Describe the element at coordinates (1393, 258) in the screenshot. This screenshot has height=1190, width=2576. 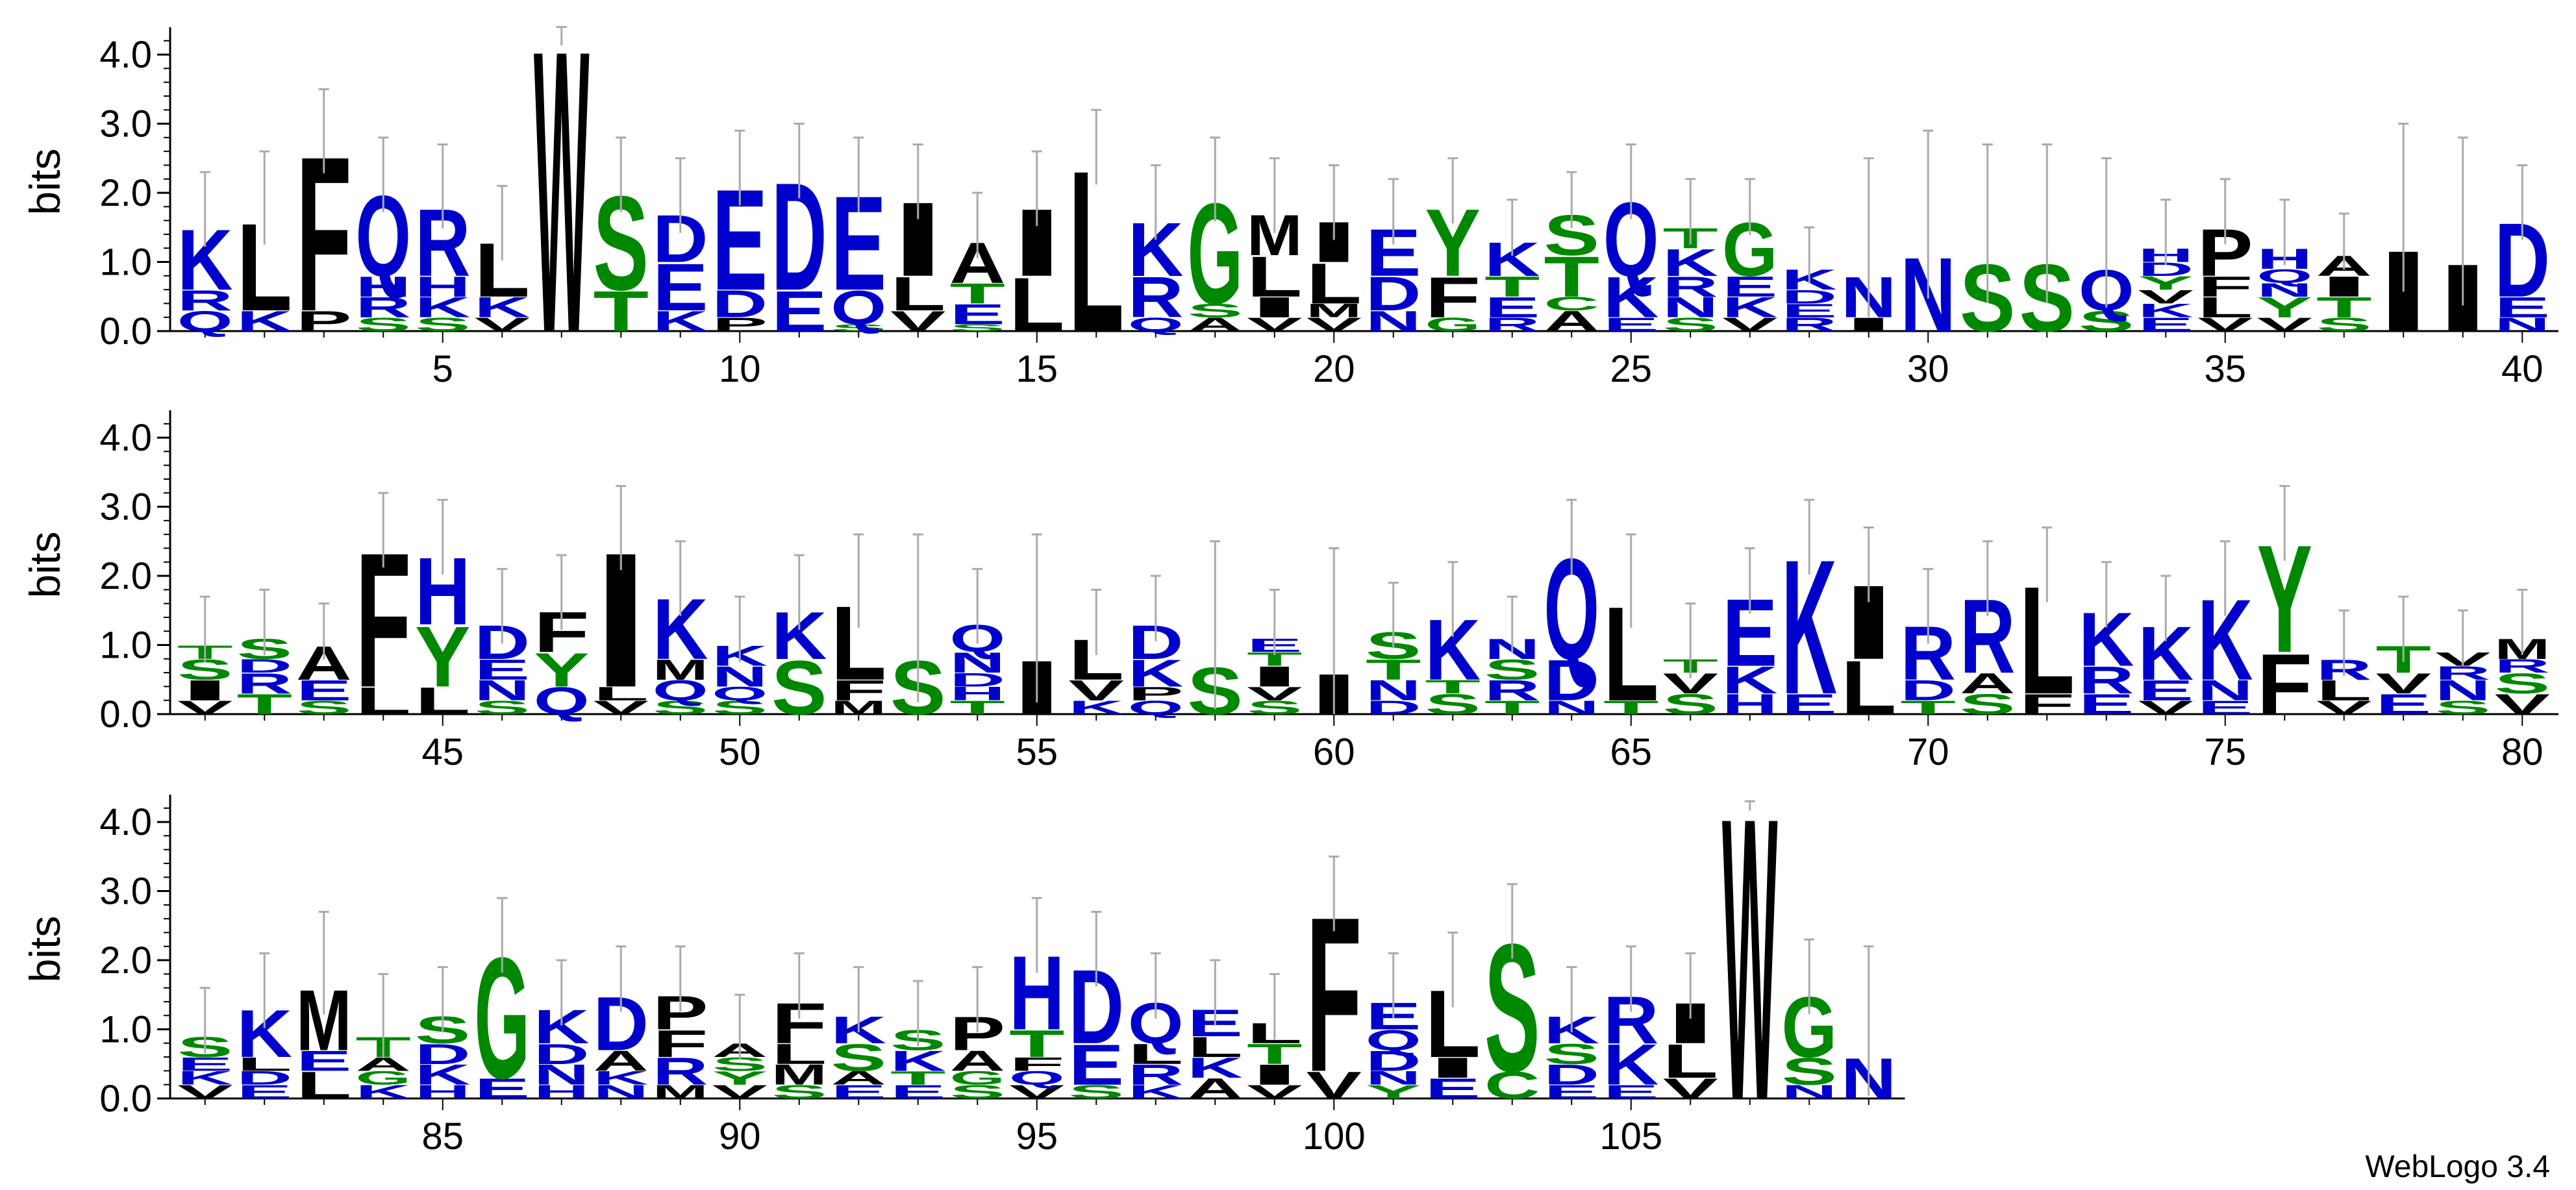
I see `logo-position-21: NDE` at that location.